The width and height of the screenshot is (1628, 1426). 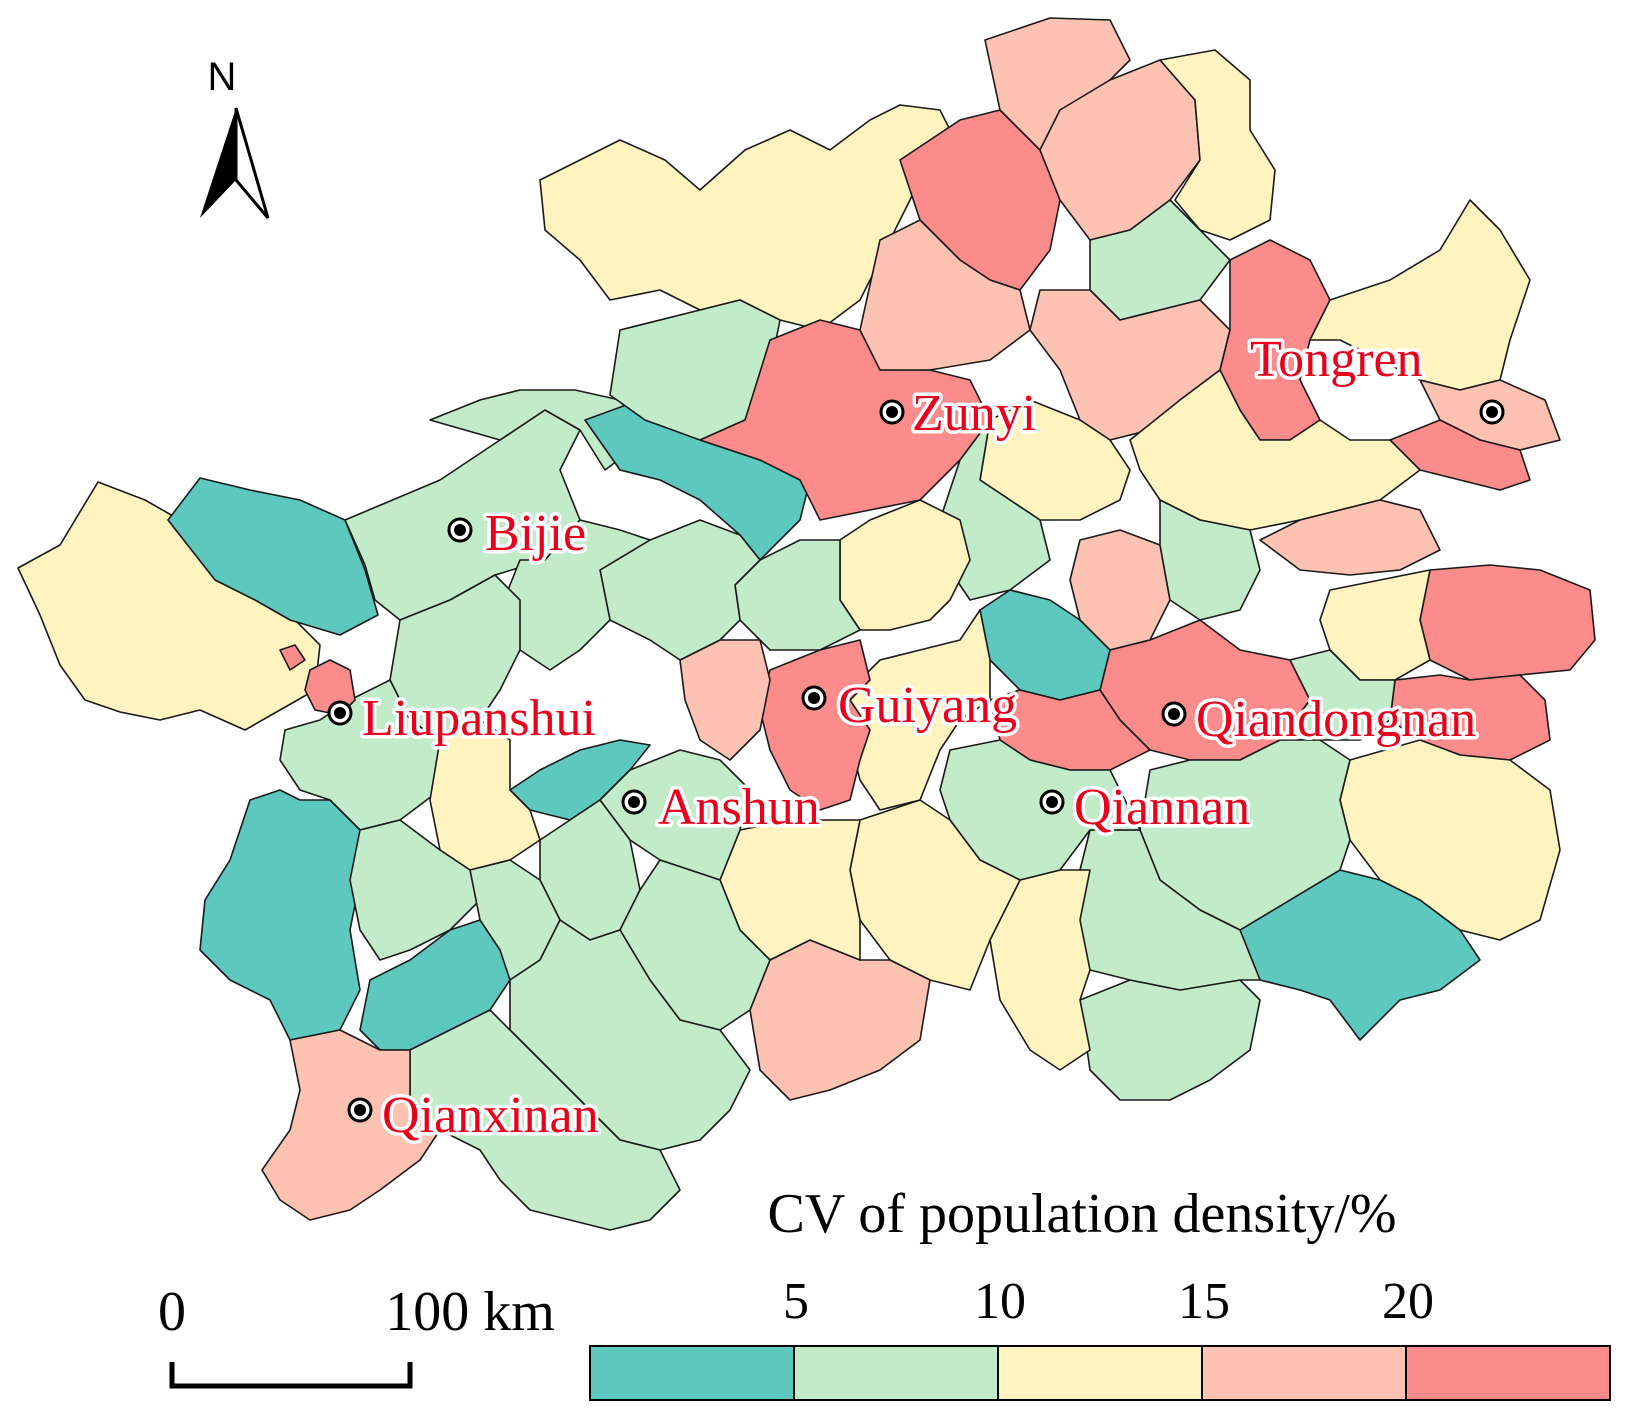 I want to click on city-marker-qiandongnan: Qiandongnan, so click(x=1320, y=720).